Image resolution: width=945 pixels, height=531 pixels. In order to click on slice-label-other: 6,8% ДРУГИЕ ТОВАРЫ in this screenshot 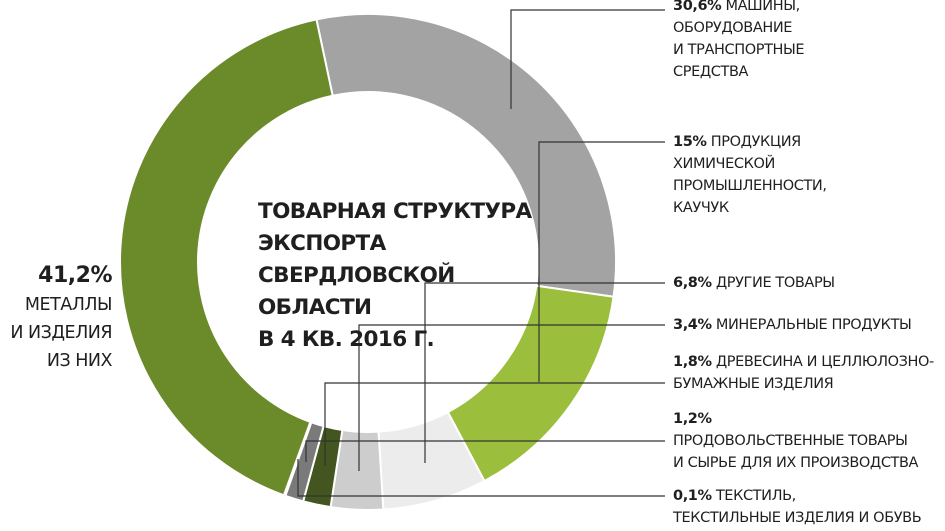, I will do `click(754, 283)`.